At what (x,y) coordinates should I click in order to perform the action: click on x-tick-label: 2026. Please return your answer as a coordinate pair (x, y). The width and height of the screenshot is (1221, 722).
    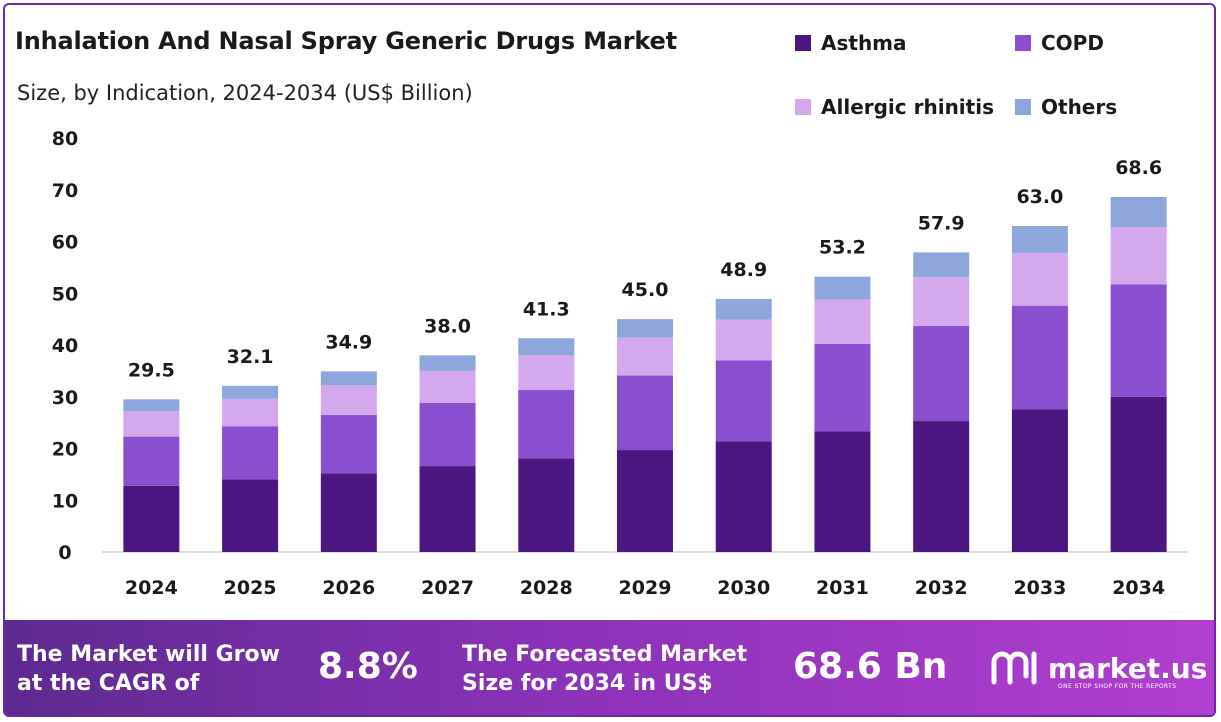
    Looking at the image, I should click on (348, 588).